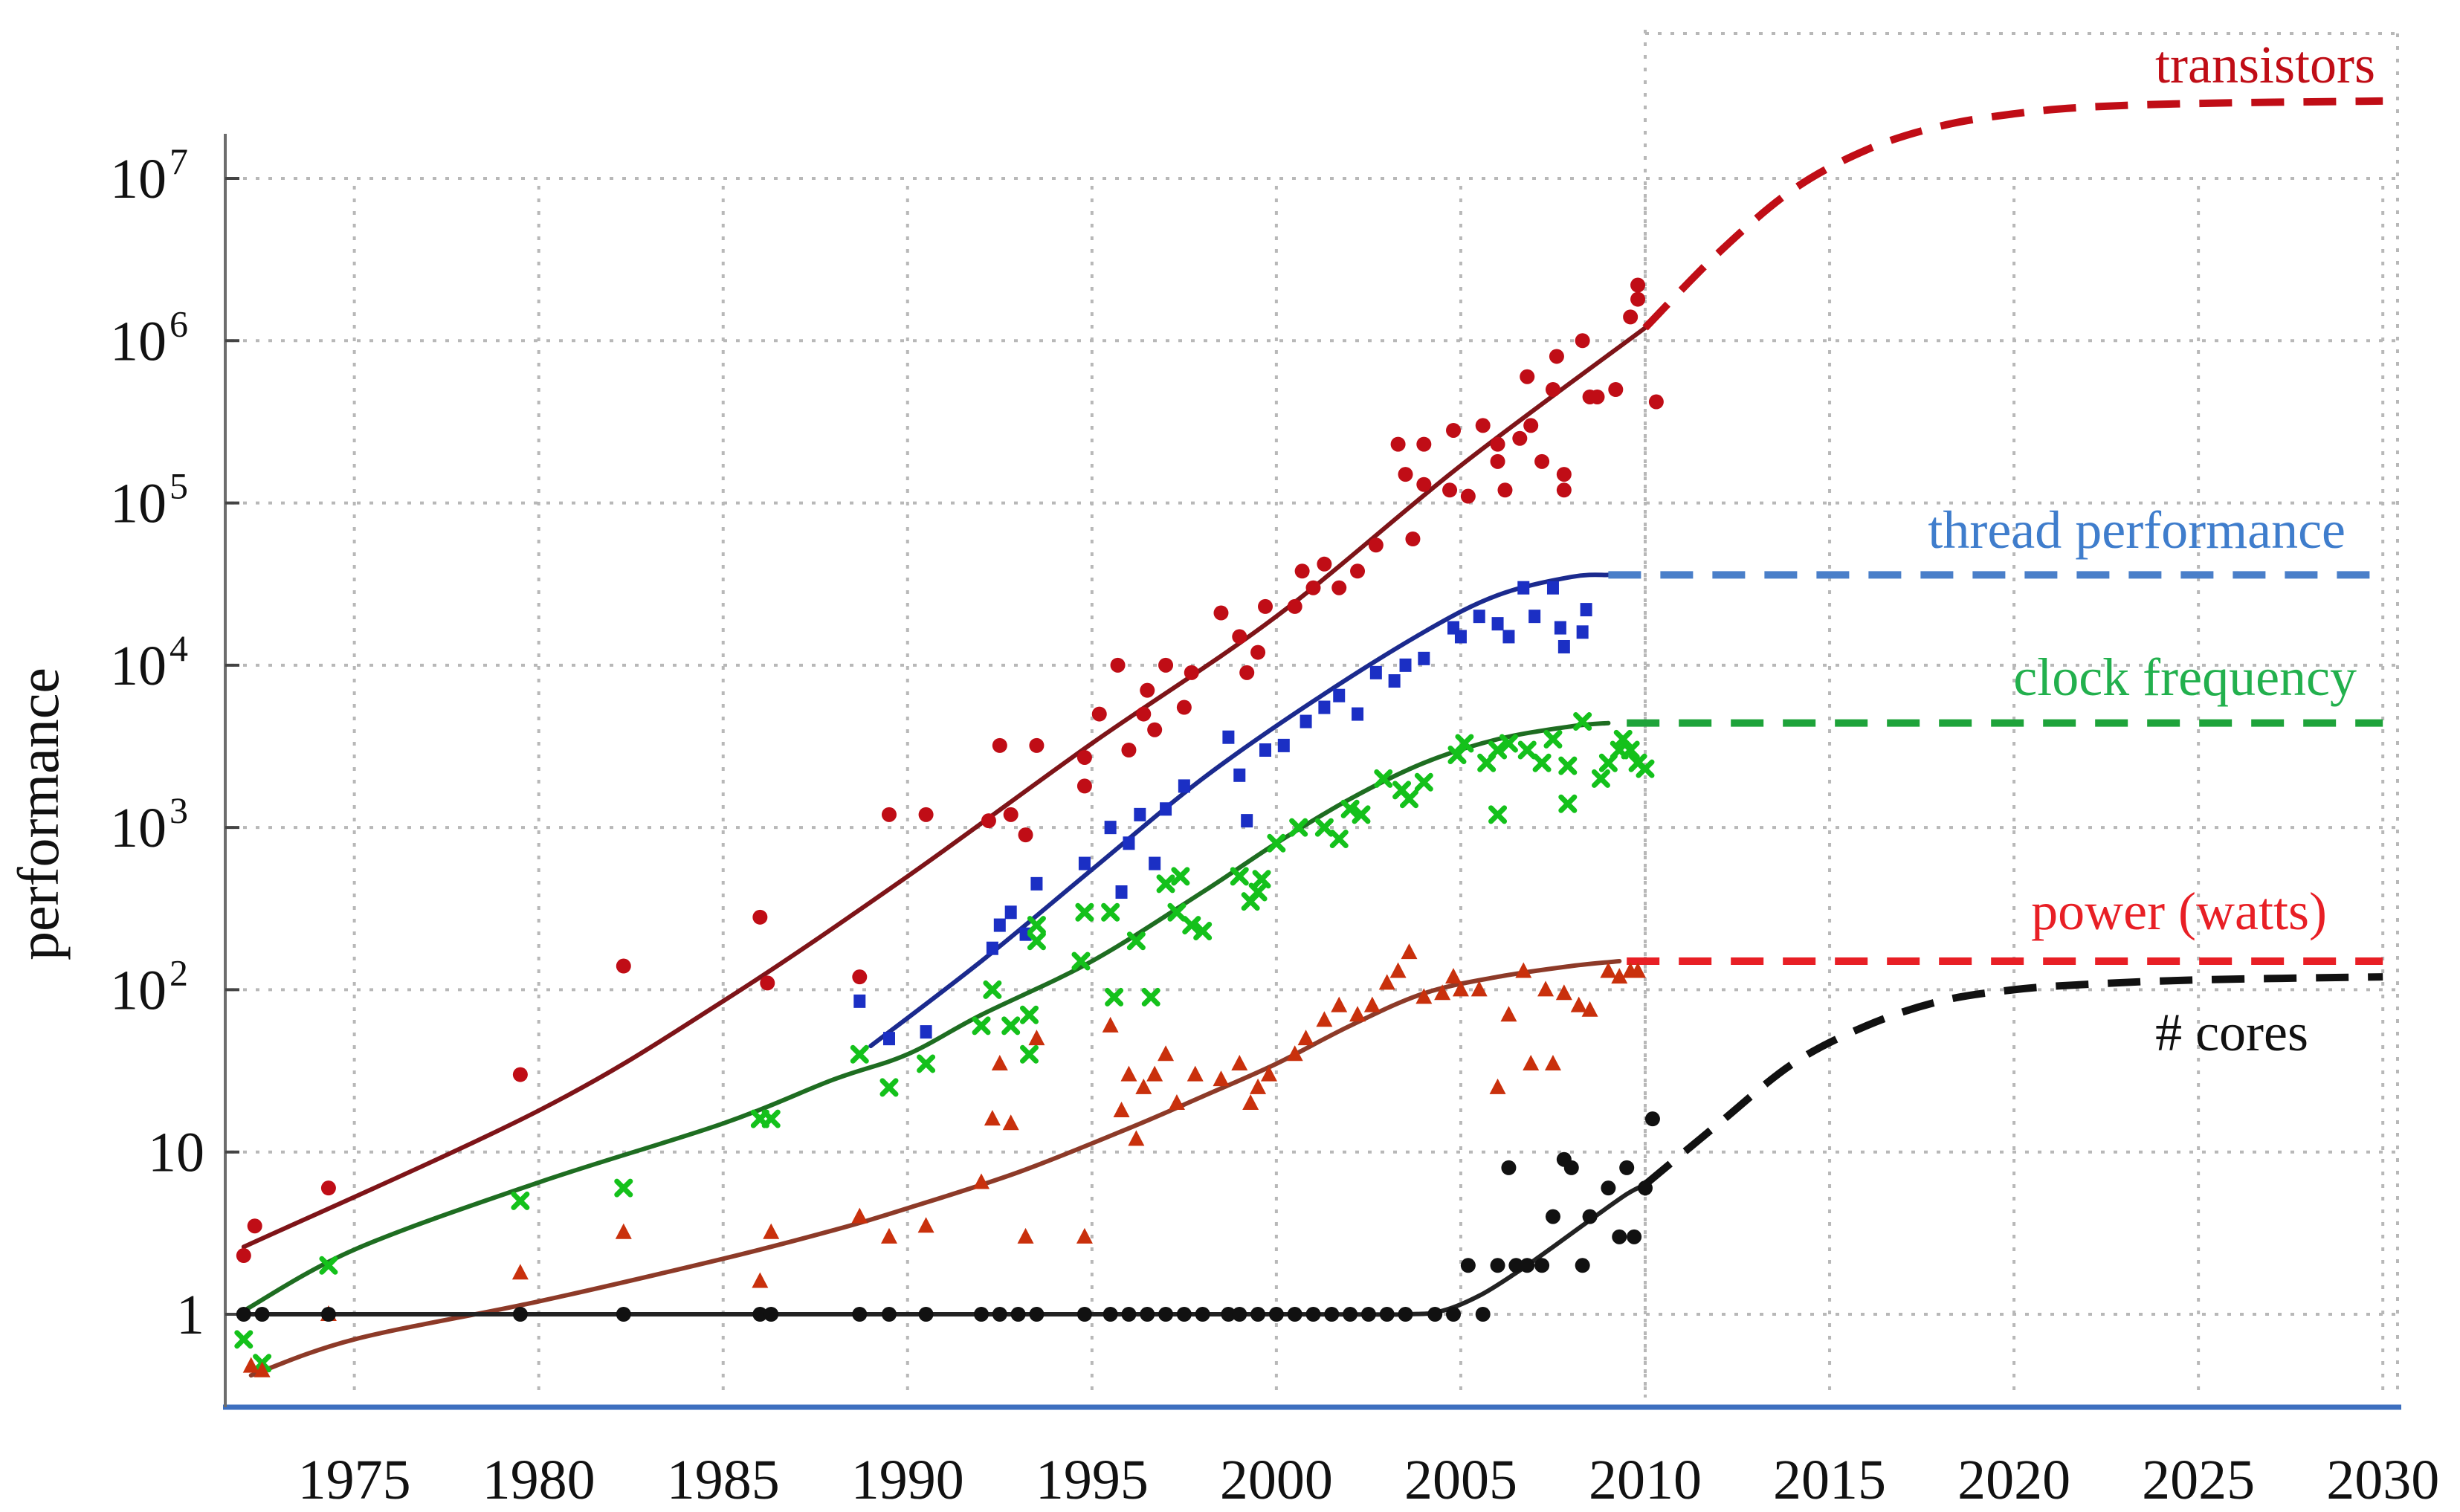 This screenshot has width=2460, height=1512. What do you see at coordinates (139, 666) in the screenshot?
I see `y-tick-4: 10` at bounding box center [139, 666].